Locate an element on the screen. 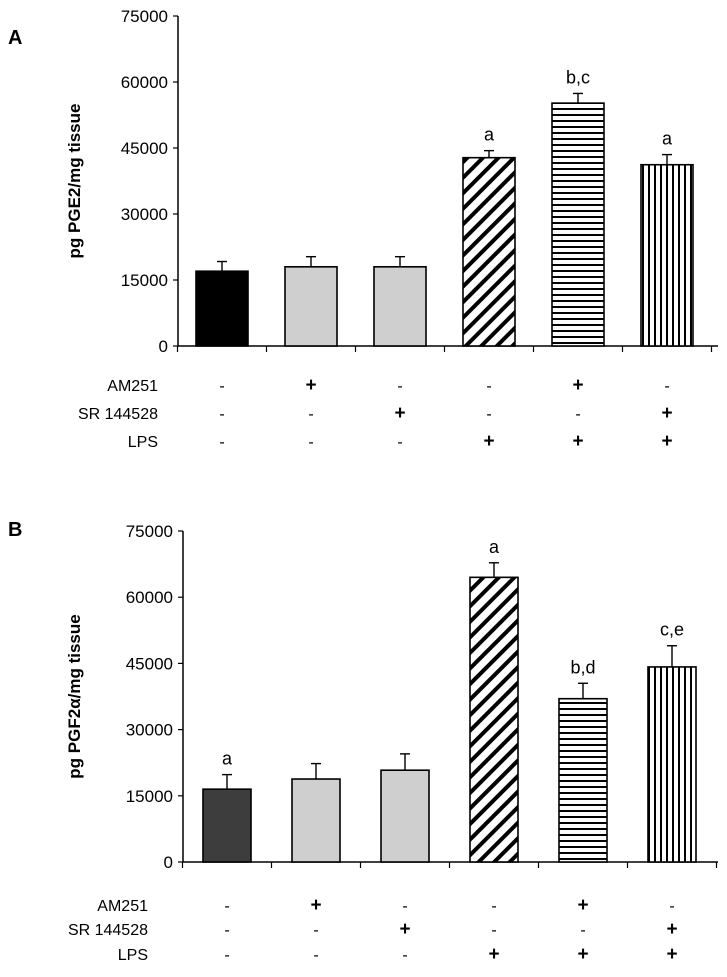  significance-label: b,c is located at coordinates (578, 77).